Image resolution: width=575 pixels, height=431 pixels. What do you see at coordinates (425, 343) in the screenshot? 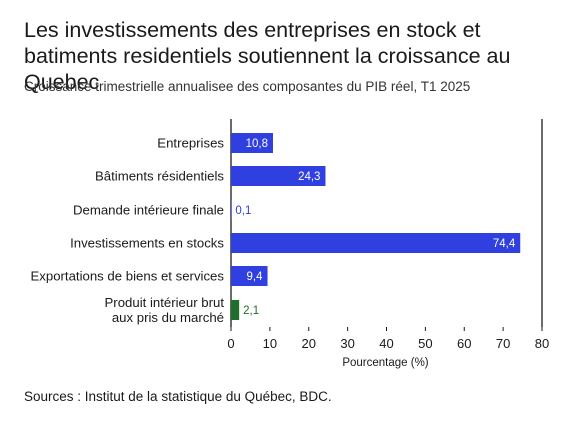
I see `x-tick-label: 50` at bounding box center [425, 343].